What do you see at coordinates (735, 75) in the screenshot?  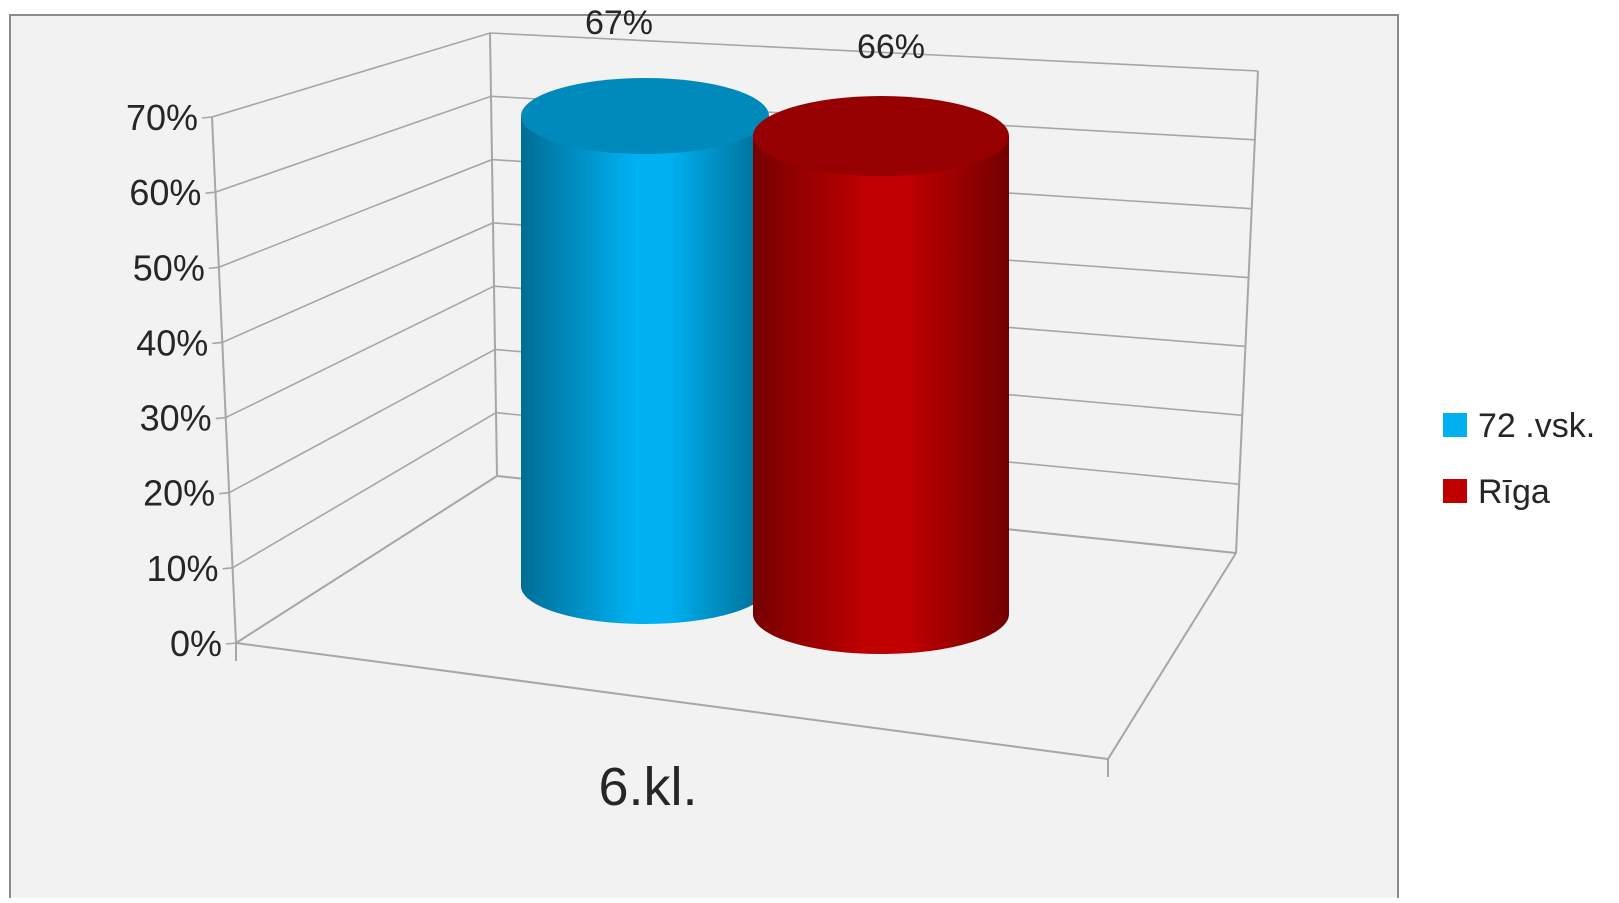 I see `gridline` at bounding box center [735, 75].